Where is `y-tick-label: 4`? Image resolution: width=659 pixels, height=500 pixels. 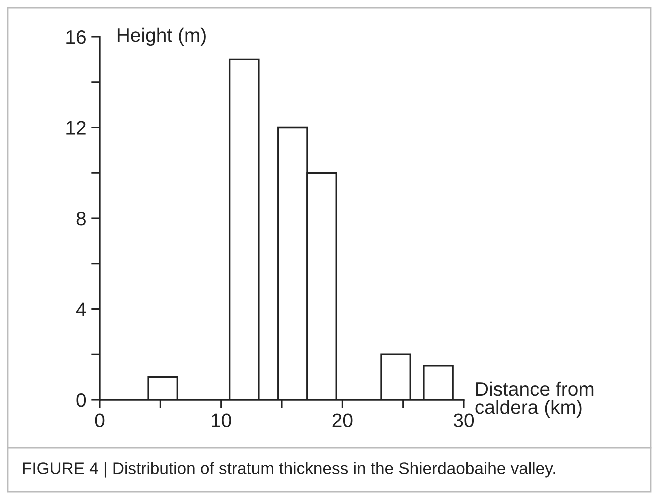 y-tick-label: 4 is located at coordinates (81, 309).